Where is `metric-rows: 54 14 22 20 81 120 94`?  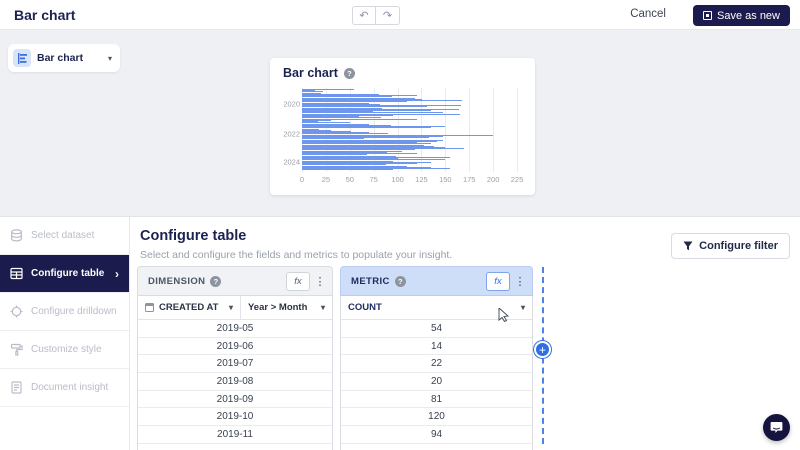 metric-rows: 54 14 22 20 81 120 94 is located at coordinates (436, 385).